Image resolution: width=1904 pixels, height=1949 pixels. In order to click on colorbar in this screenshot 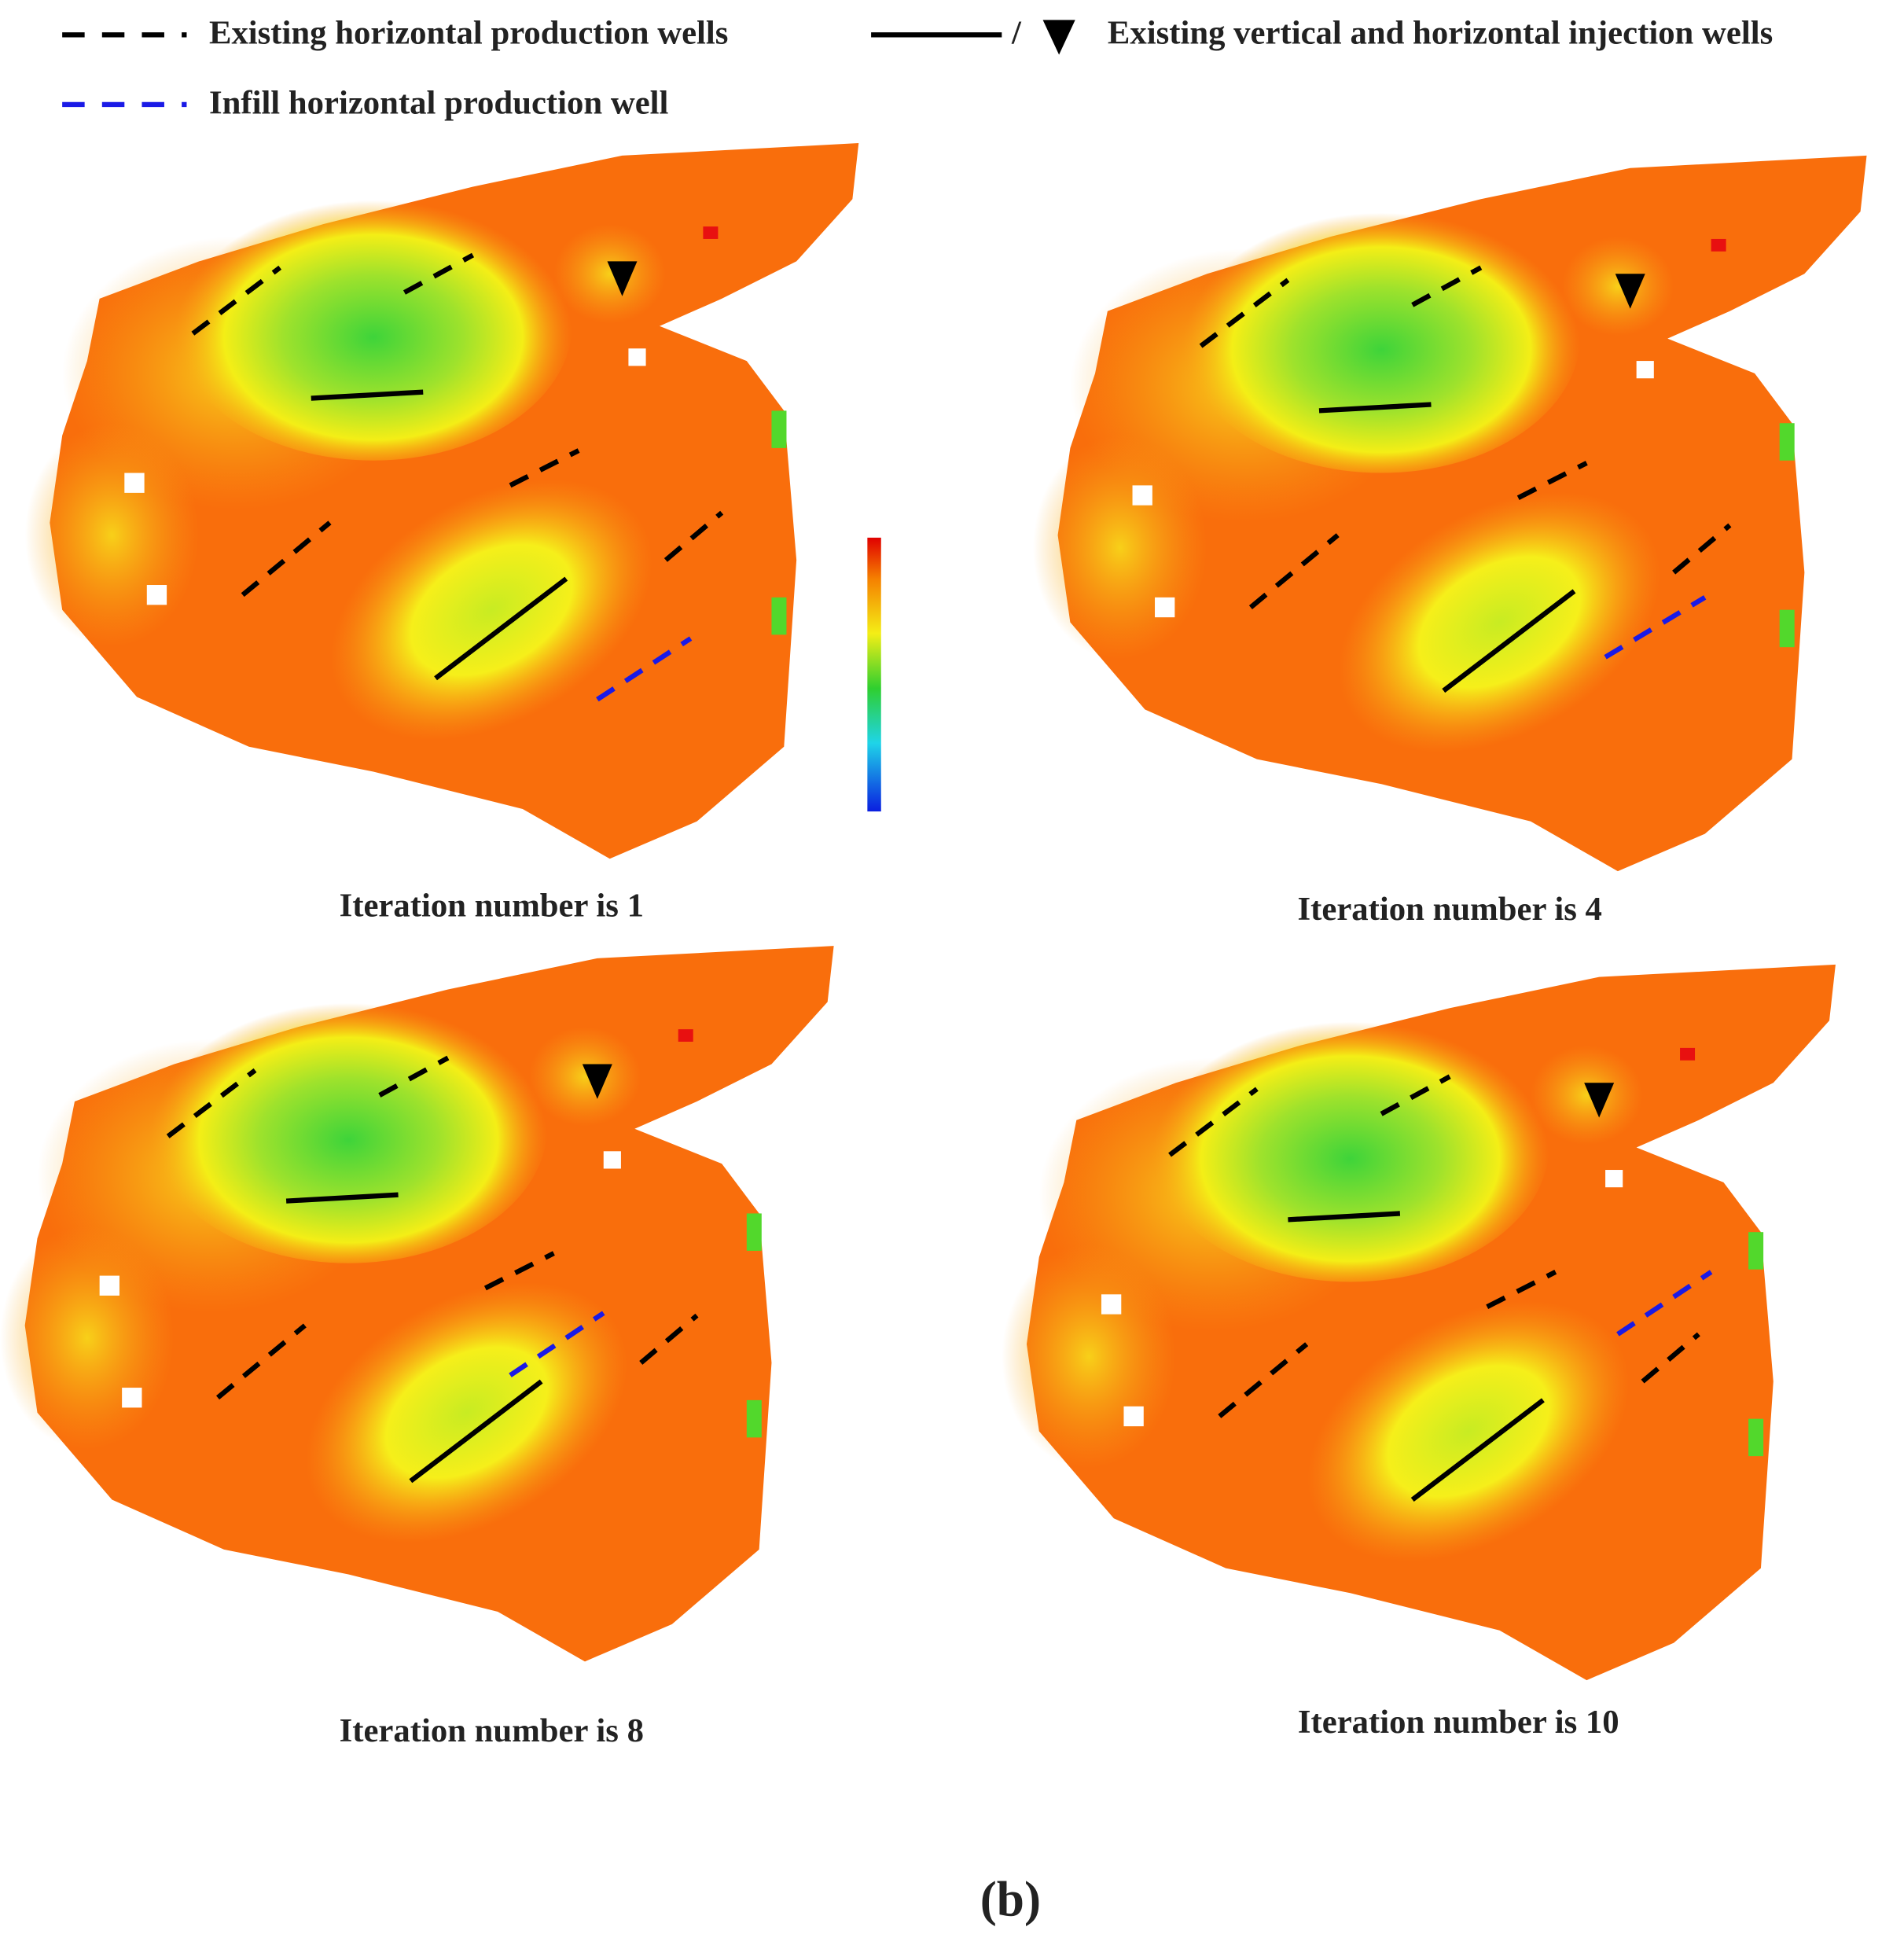, I will do `click(874, 674)`.